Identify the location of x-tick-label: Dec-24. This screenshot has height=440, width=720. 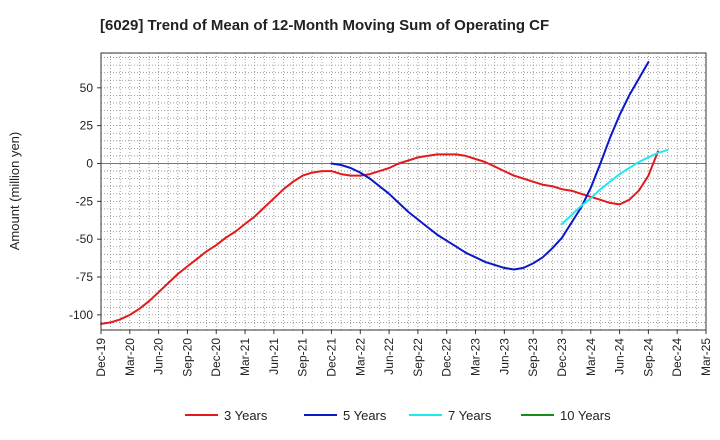
(677, 357).